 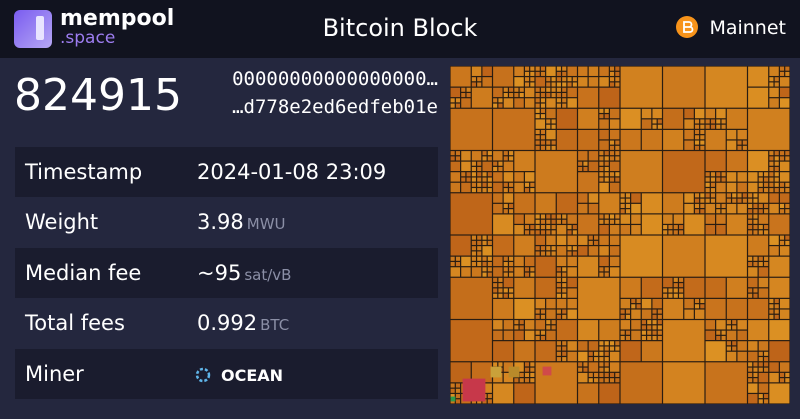 What do you see at coordinates (747, 28) in the screenshot?
I see `network: Mainnet` at bounding box center [747, 28].